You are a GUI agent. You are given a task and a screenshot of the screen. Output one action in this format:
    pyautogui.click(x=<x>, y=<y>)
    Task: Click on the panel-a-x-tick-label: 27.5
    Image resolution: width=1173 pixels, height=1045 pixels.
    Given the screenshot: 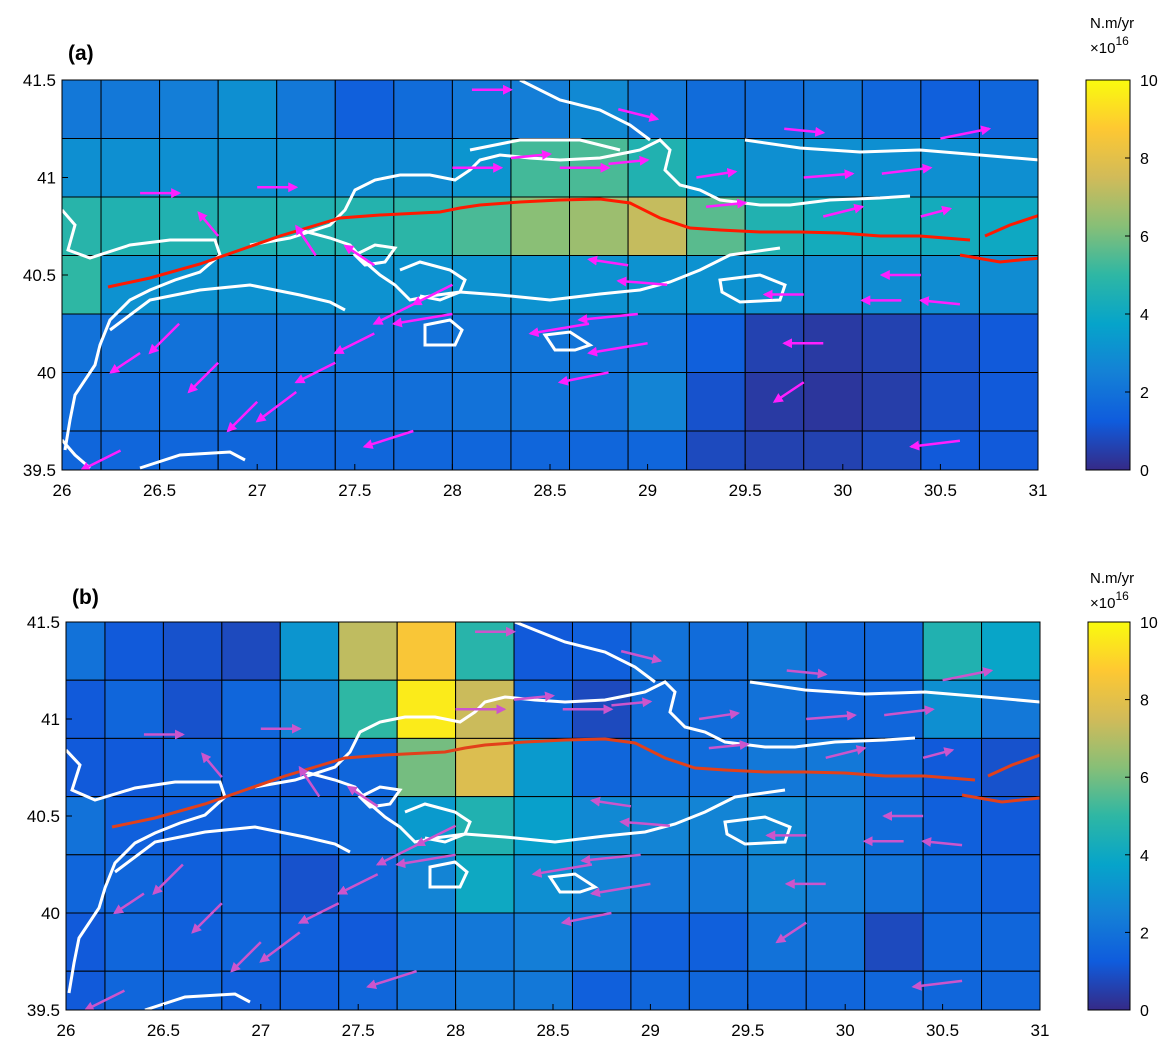 What is the action you would take?
    pyautogui.click(x=354, y=490)
    